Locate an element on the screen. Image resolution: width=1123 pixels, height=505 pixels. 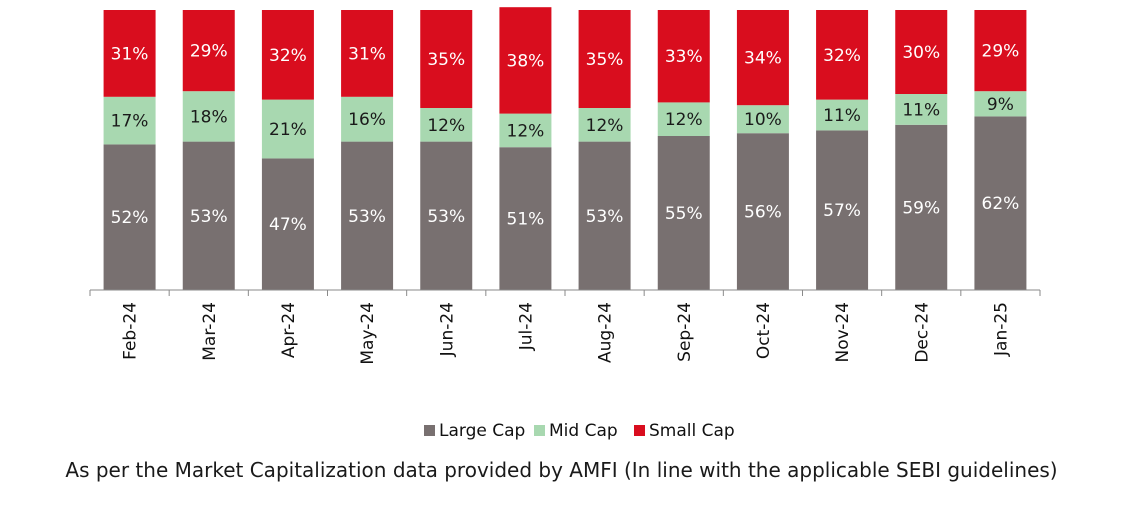
x-tick-label-apr-24: Apr-24 is located at coordinates (289, 330).